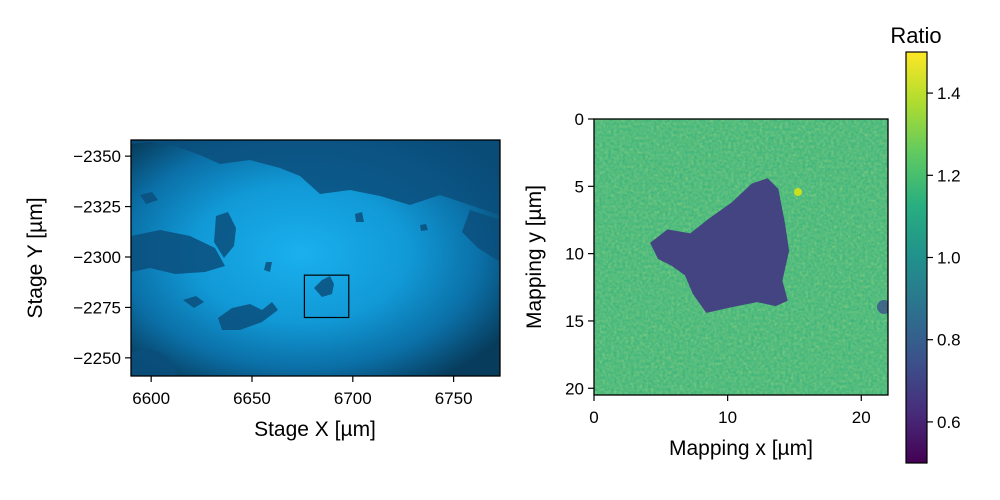 The width and height of the screenshot is (1000, 500). Describe the element at coordinates (593, 417) in the screenshot. I see `x-tick-label: 0` at that location.